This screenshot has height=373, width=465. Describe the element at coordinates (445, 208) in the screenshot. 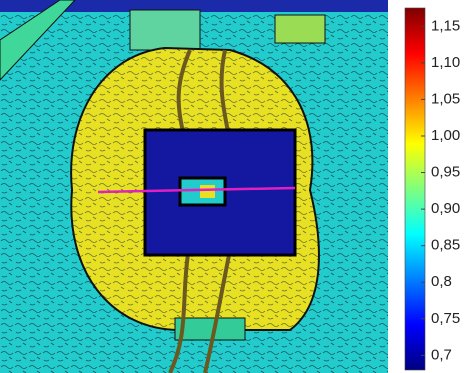

I see `colorbar-tick-label: 0,90` at that location.